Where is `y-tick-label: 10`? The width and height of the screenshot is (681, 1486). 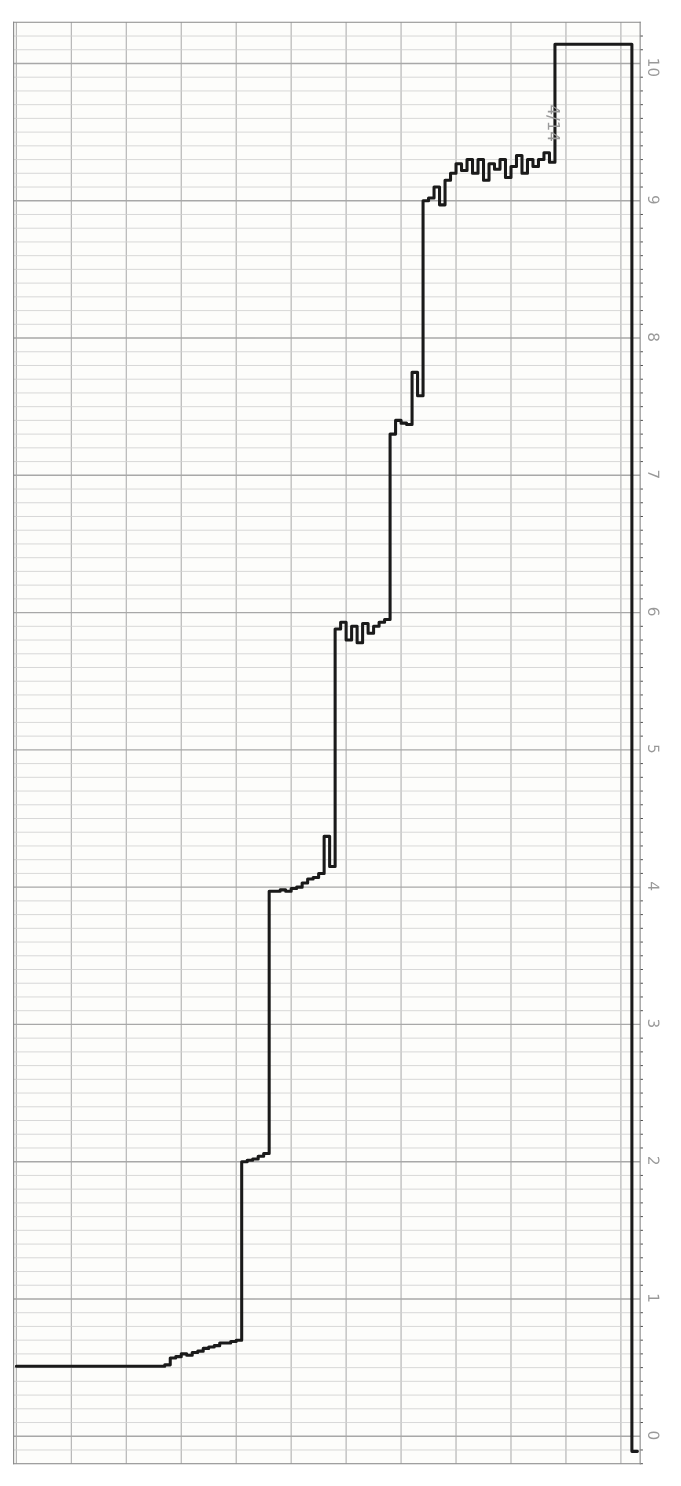 y-tick-label: 10 is located at coordinates (653, 68).